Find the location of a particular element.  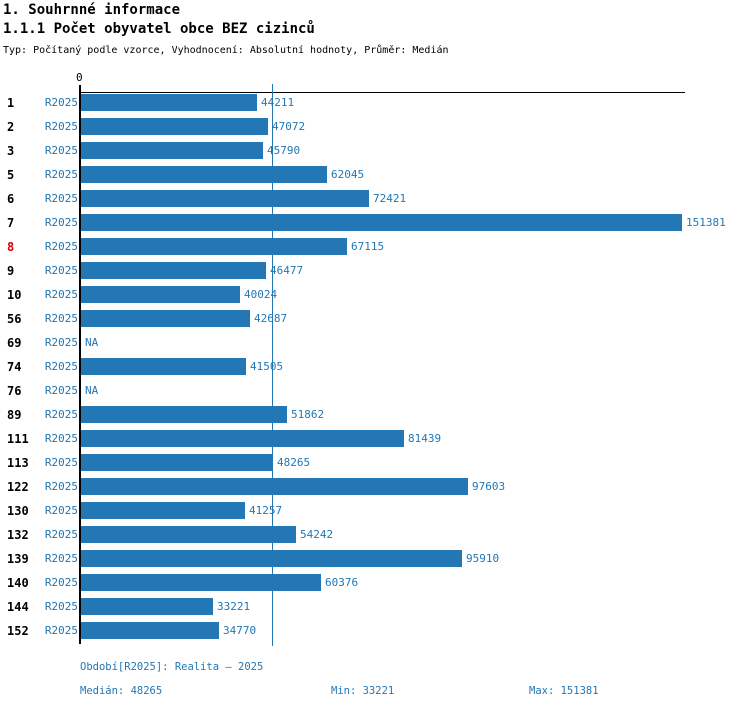

bar-value-label: 46477 is located at coordinates (287, 270).